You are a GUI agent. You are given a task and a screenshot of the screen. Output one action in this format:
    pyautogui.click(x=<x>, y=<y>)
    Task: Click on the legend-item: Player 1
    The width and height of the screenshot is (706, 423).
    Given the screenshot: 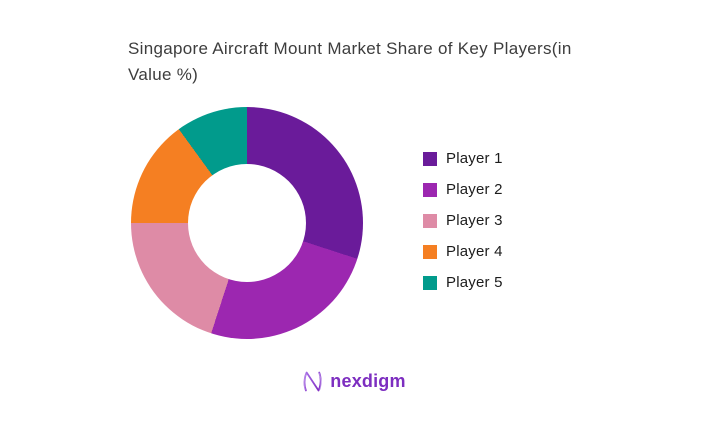 What is the action you would take?
    pyautogui.click(x=463, y=158)
    